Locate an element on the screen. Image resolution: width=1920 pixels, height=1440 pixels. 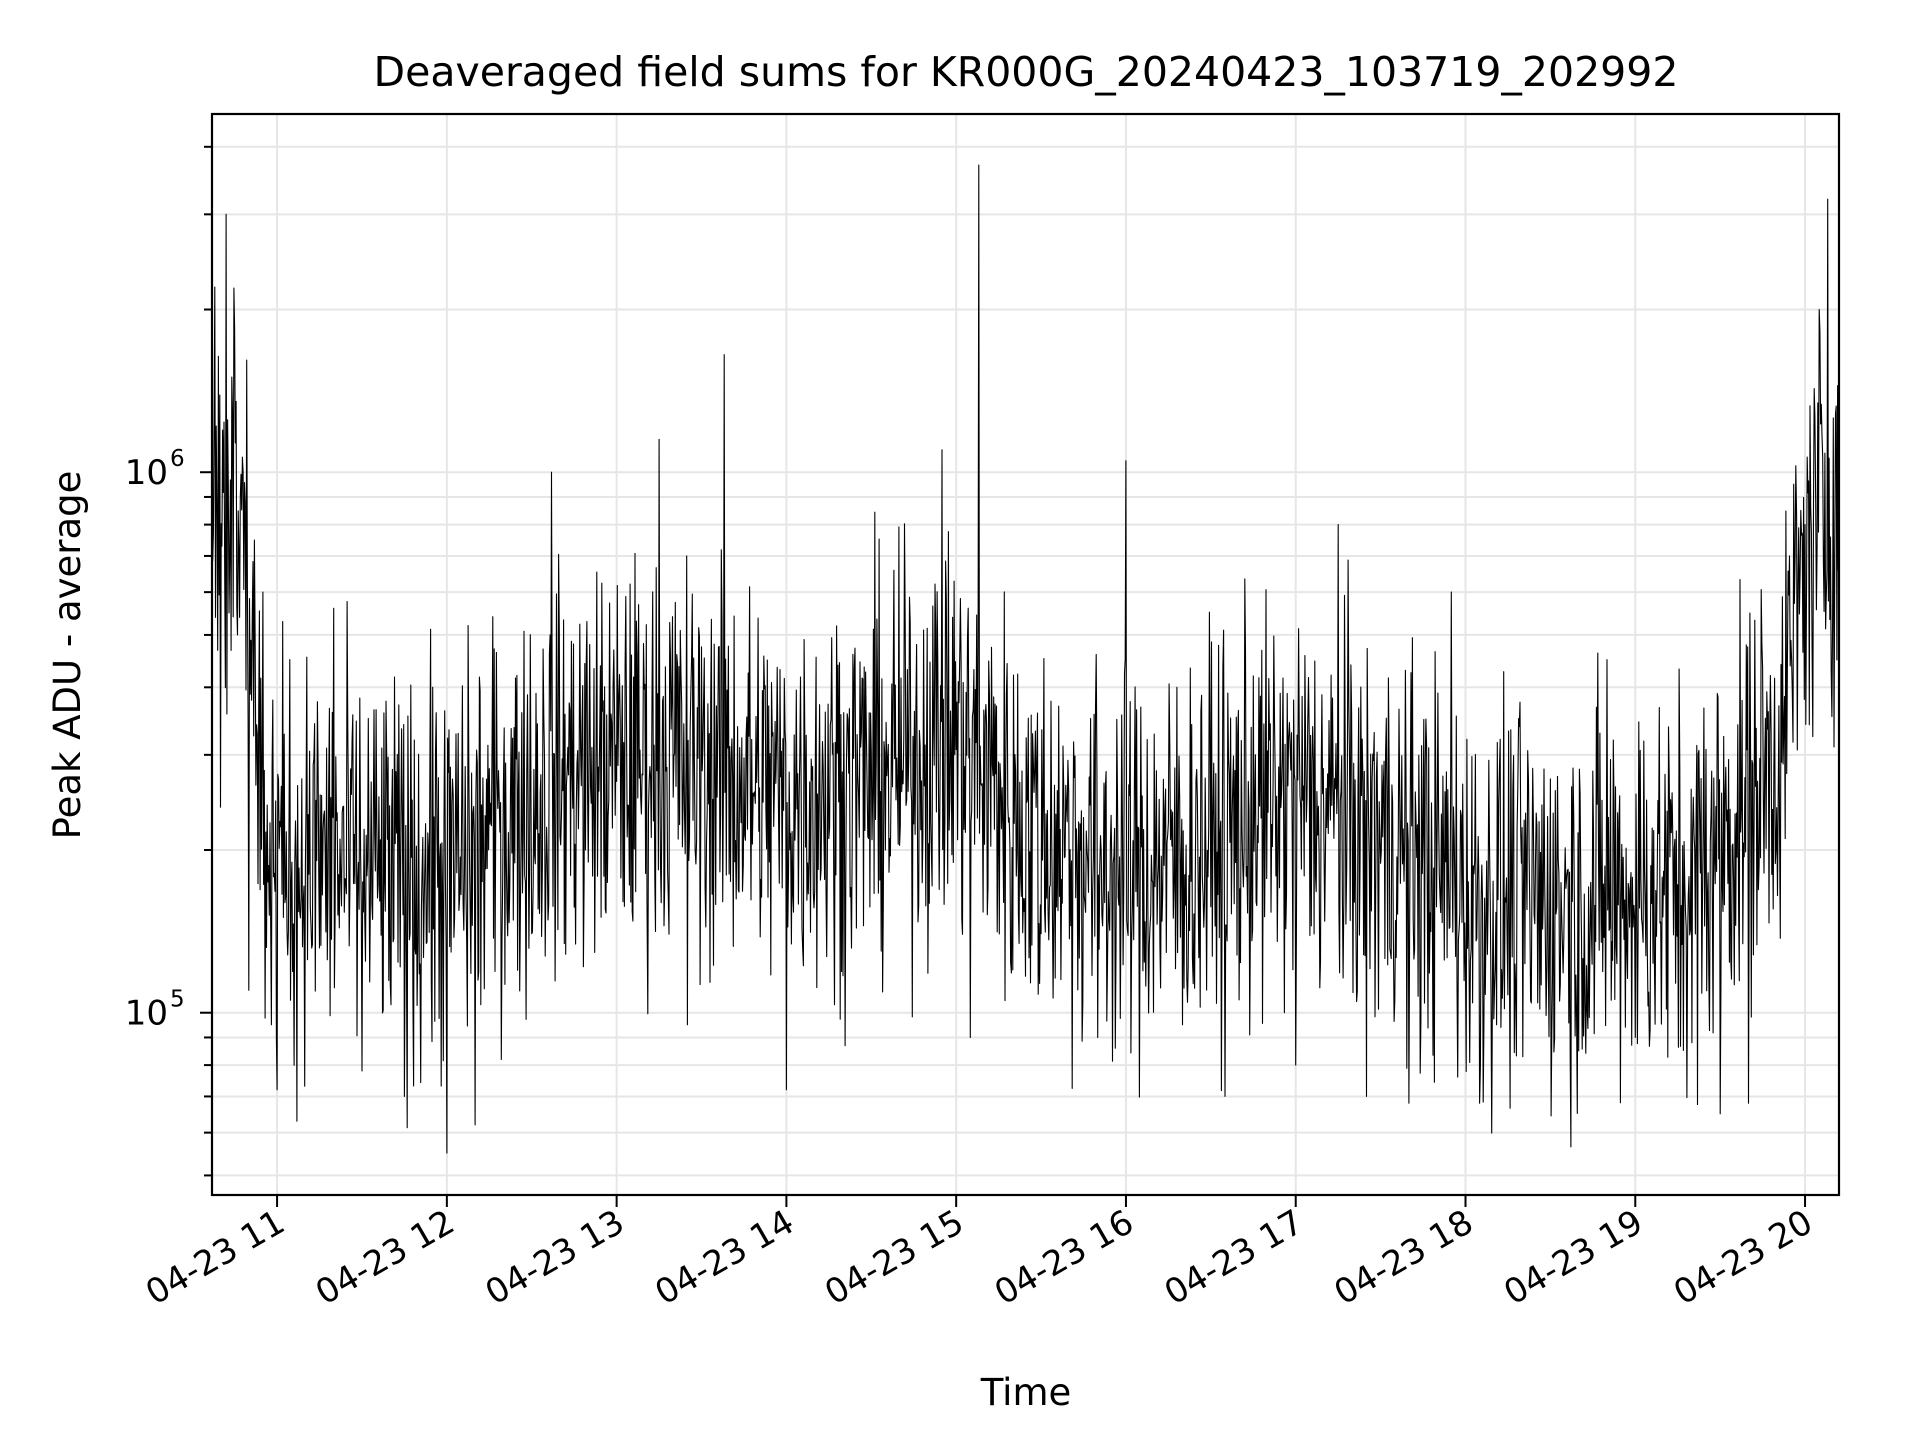
x-tick-label: 04-23 16 is located at coordinates (1064, 1257).